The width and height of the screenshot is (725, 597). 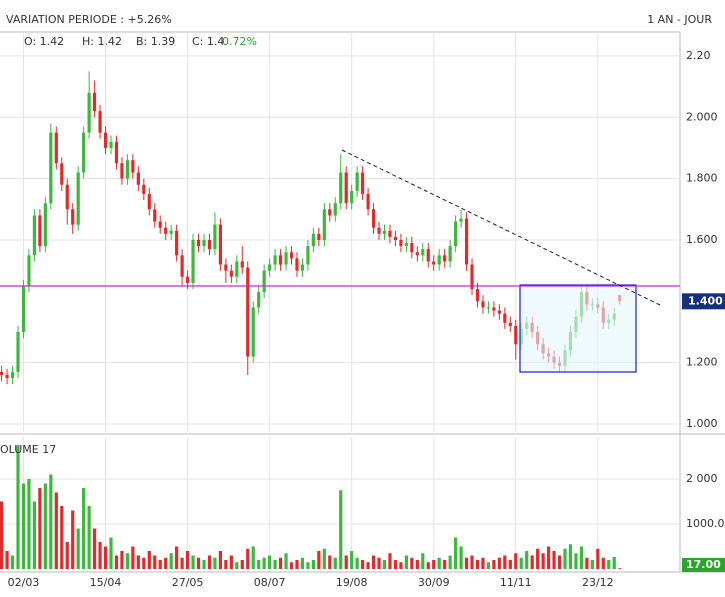 I want to click on last-volume-label: 17.00, so click(x=703, y=564).